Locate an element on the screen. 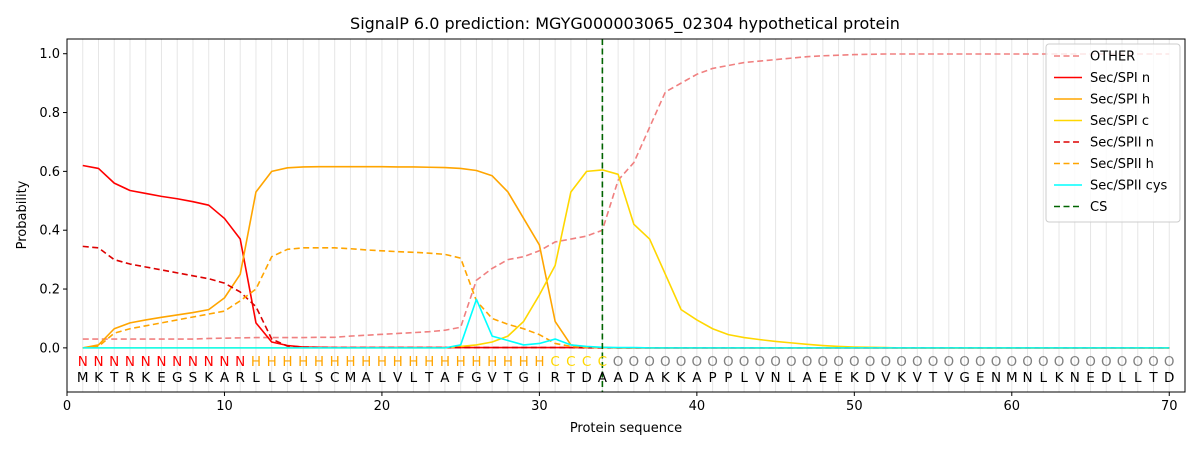 This screenshot has width=1200, height=450. residue-label: C is located at coordinates (334, 378).